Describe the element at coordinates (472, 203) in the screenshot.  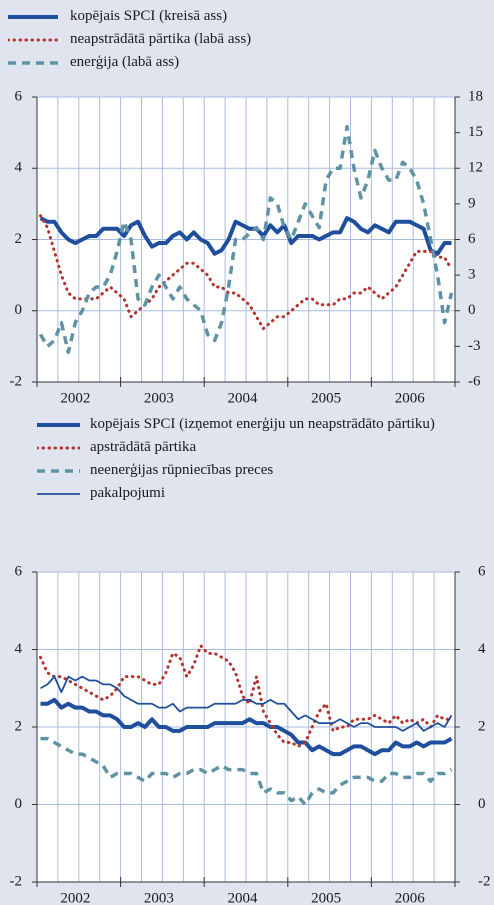
I see `y2-tick-label: 9` at that location.